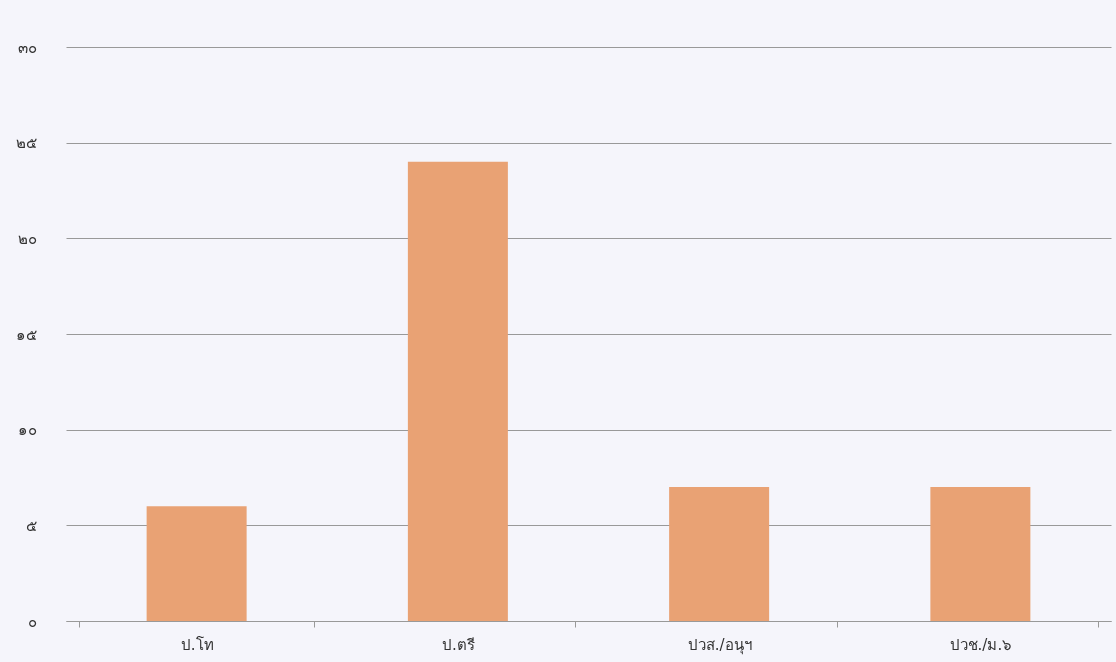  What do you see at coordinates (197, 644) in the screenshot?
I see `x-tick-label: ป.โท` at bounding box center [197, 644].